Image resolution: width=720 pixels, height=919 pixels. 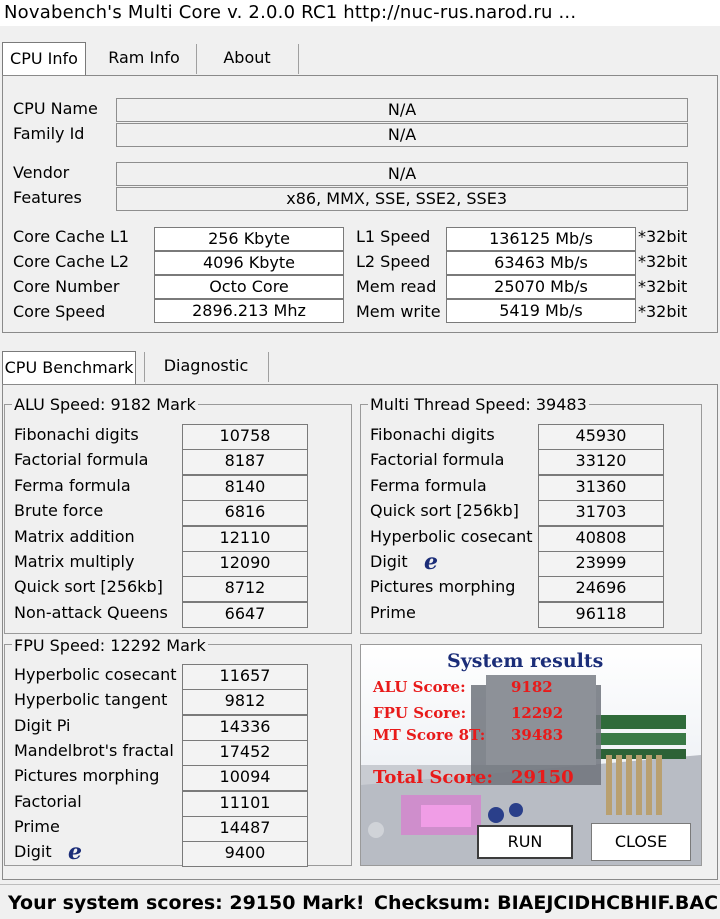 What do you see at coordinates (245, 513) in the screenshot?
I see `alu-item-value: 6816` at bounding box center [245, 513].